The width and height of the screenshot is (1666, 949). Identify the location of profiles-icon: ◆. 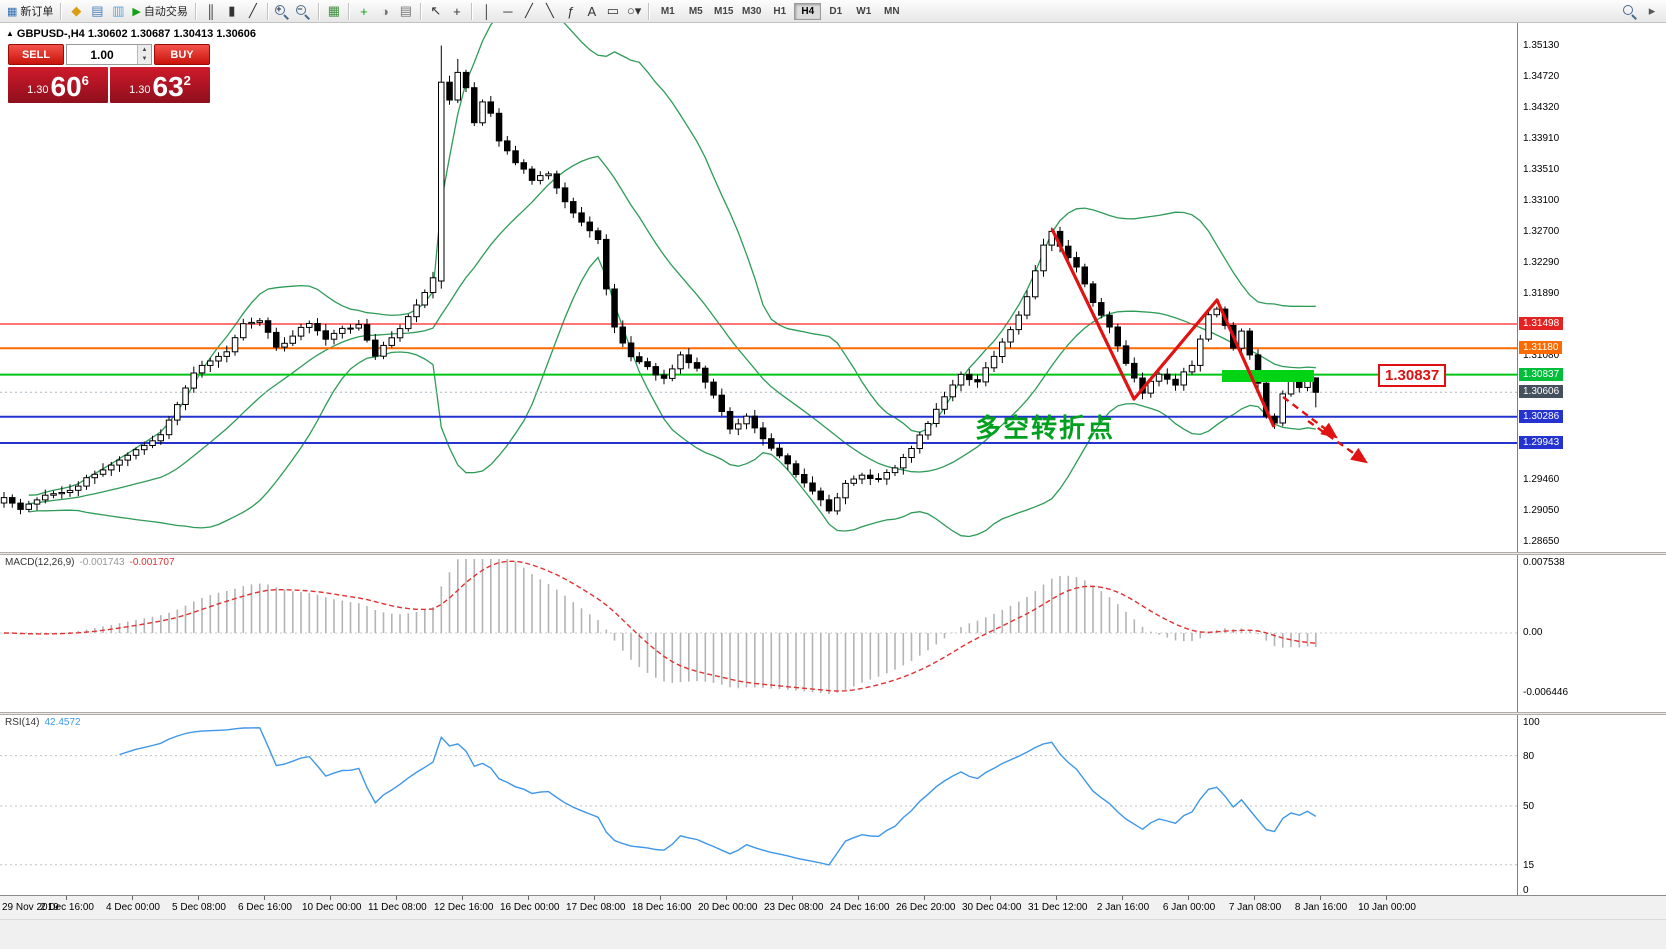
(76, 11).